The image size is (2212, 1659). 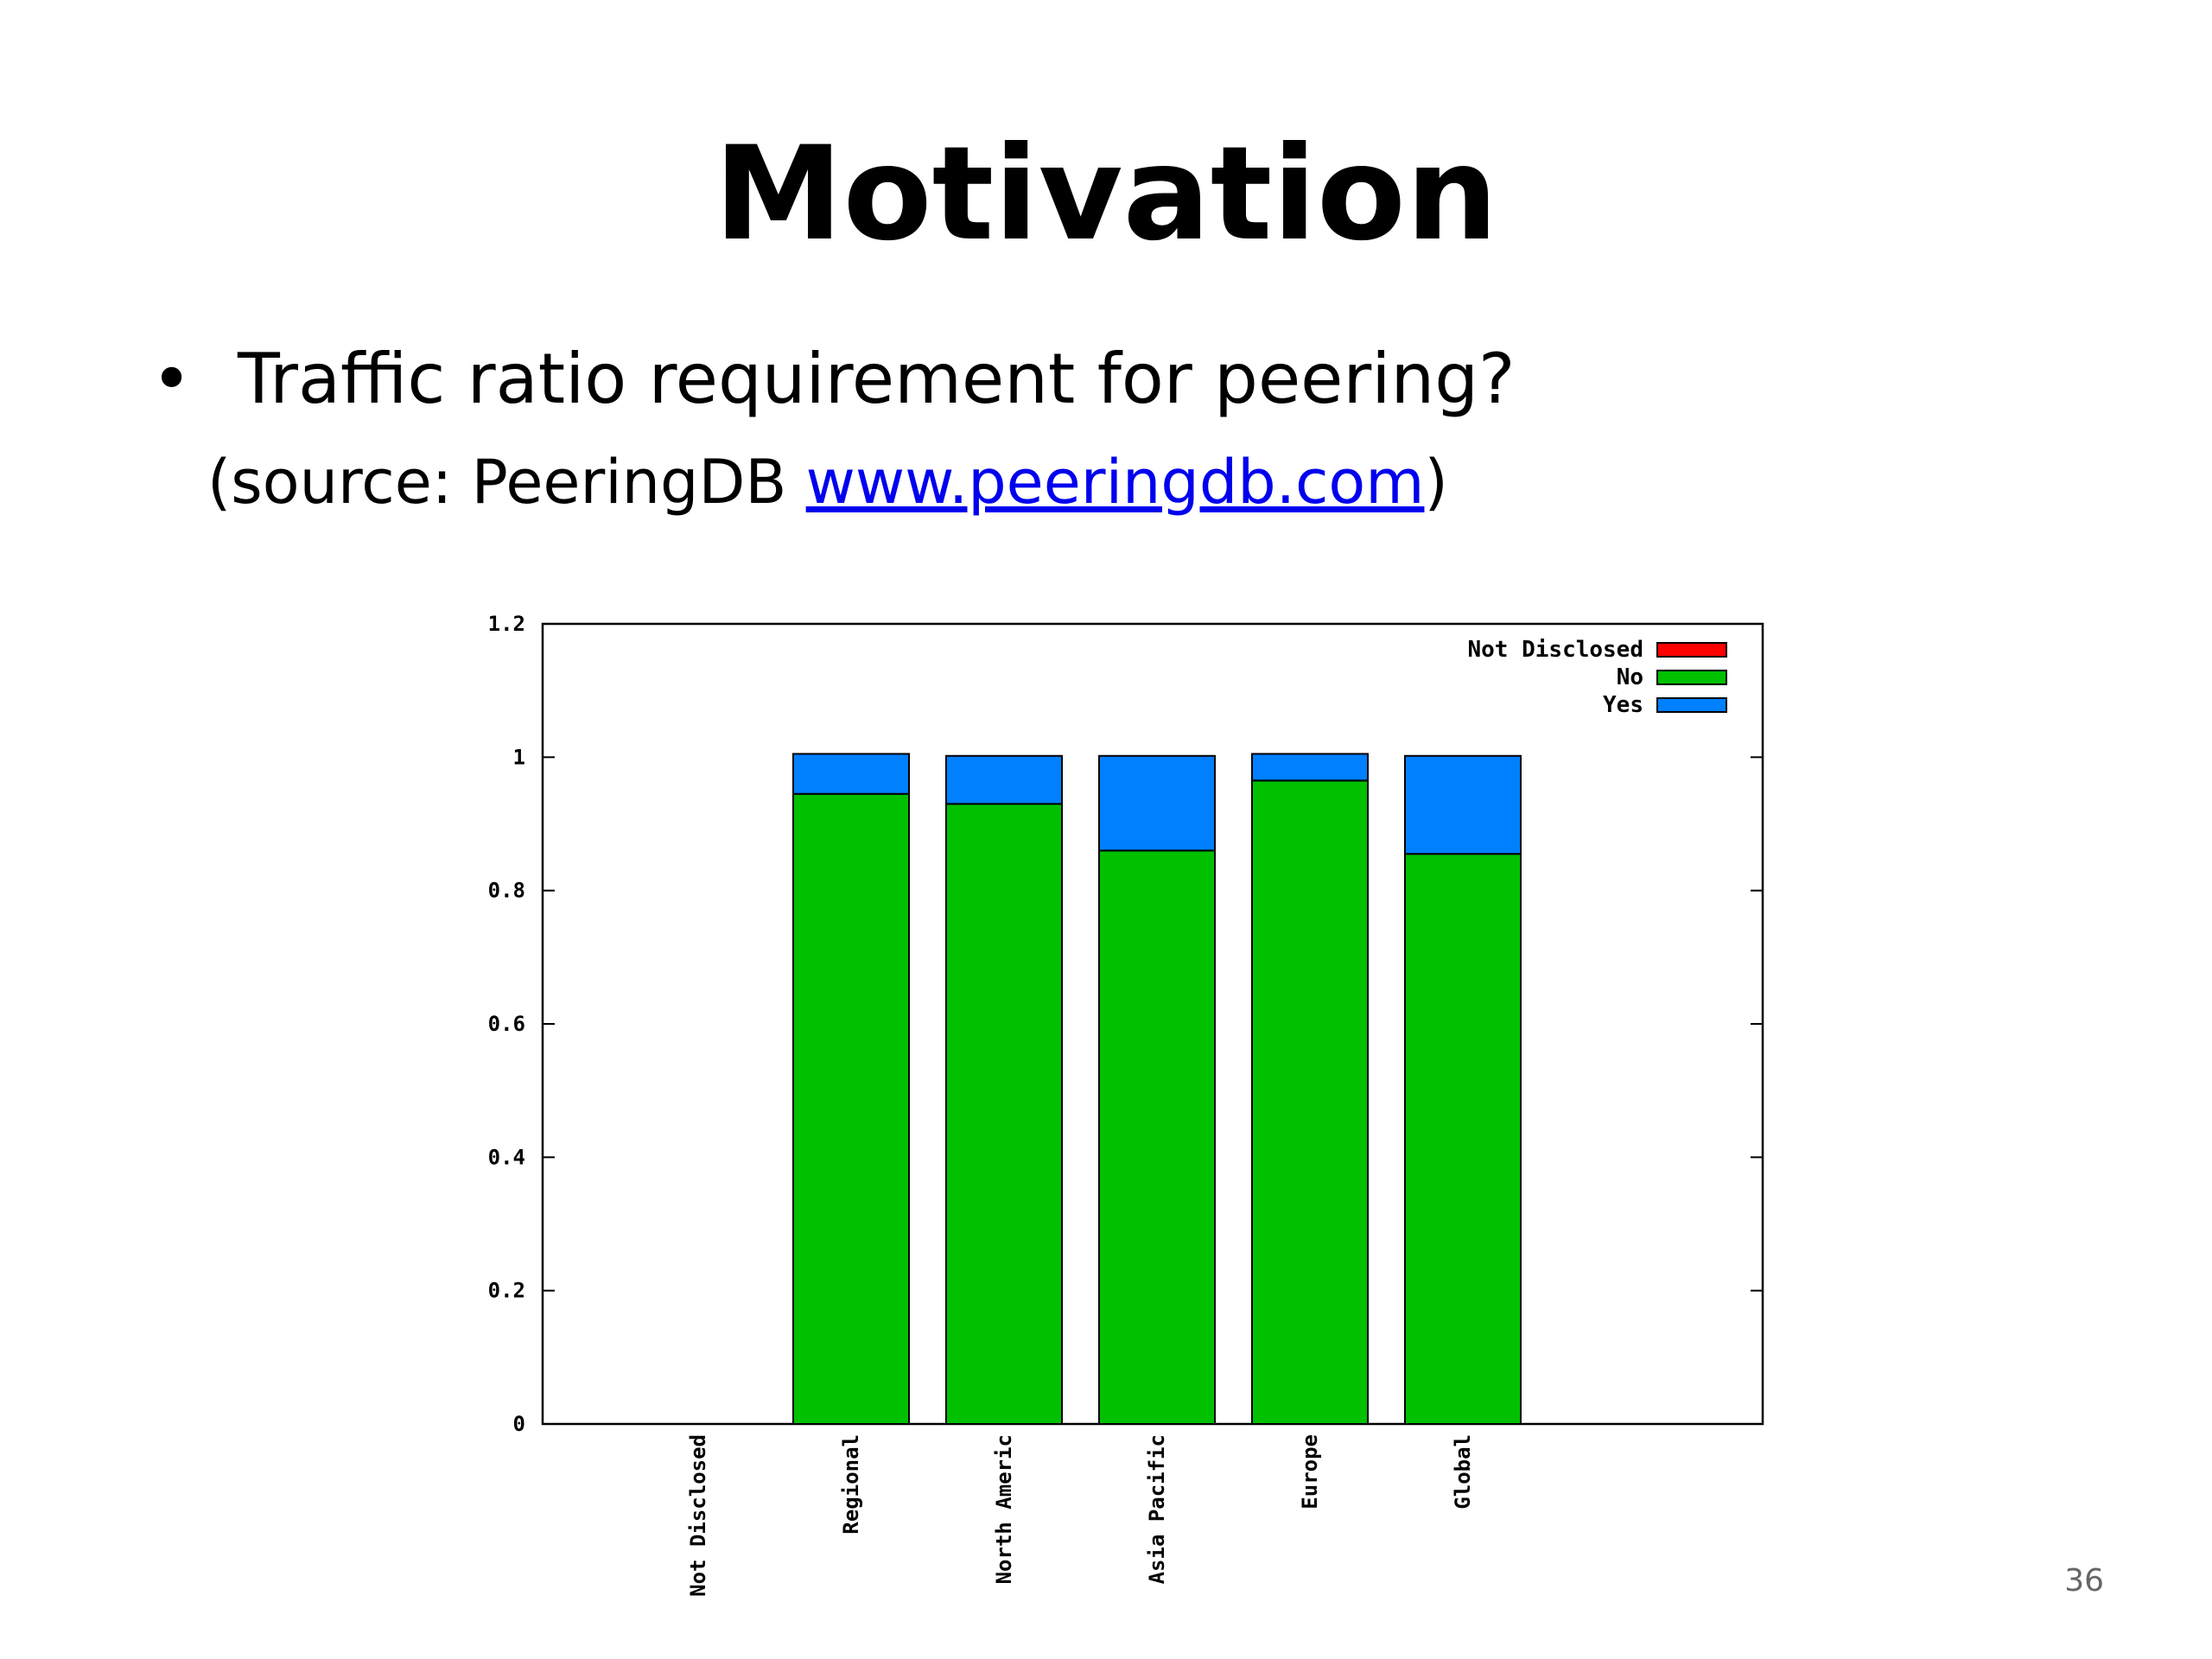 What do you see at coordinates (1310, 1102) in the screenshot?
I see `bar-no-europe` at bounding box center [1310, 1102].